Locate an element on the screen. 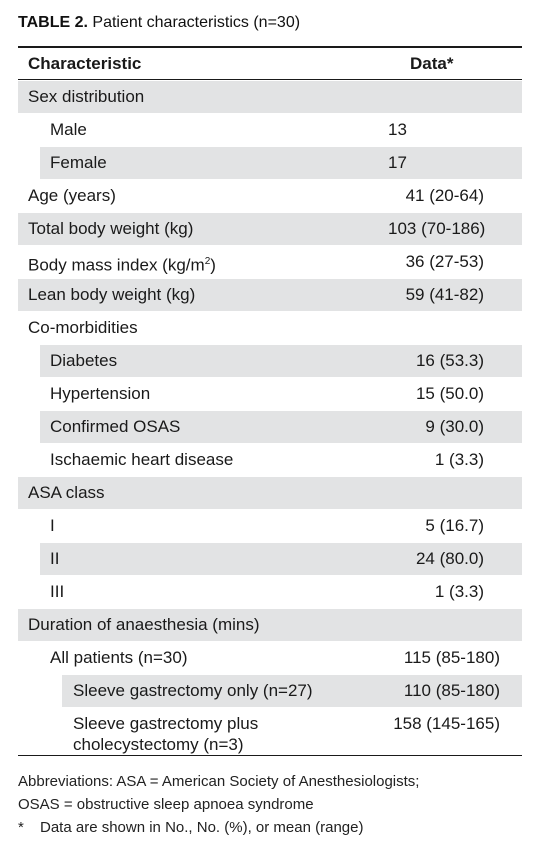  table-row: Female 17 is located at coordinates (281, 162).